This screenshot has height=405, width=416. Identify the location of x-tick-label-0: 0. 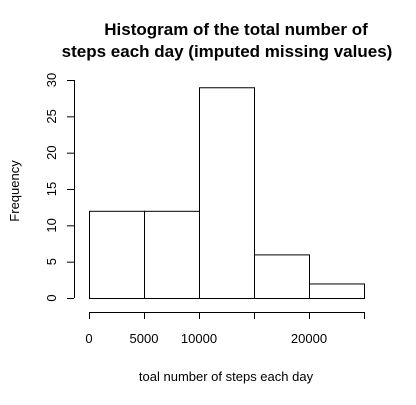
(88, 338).